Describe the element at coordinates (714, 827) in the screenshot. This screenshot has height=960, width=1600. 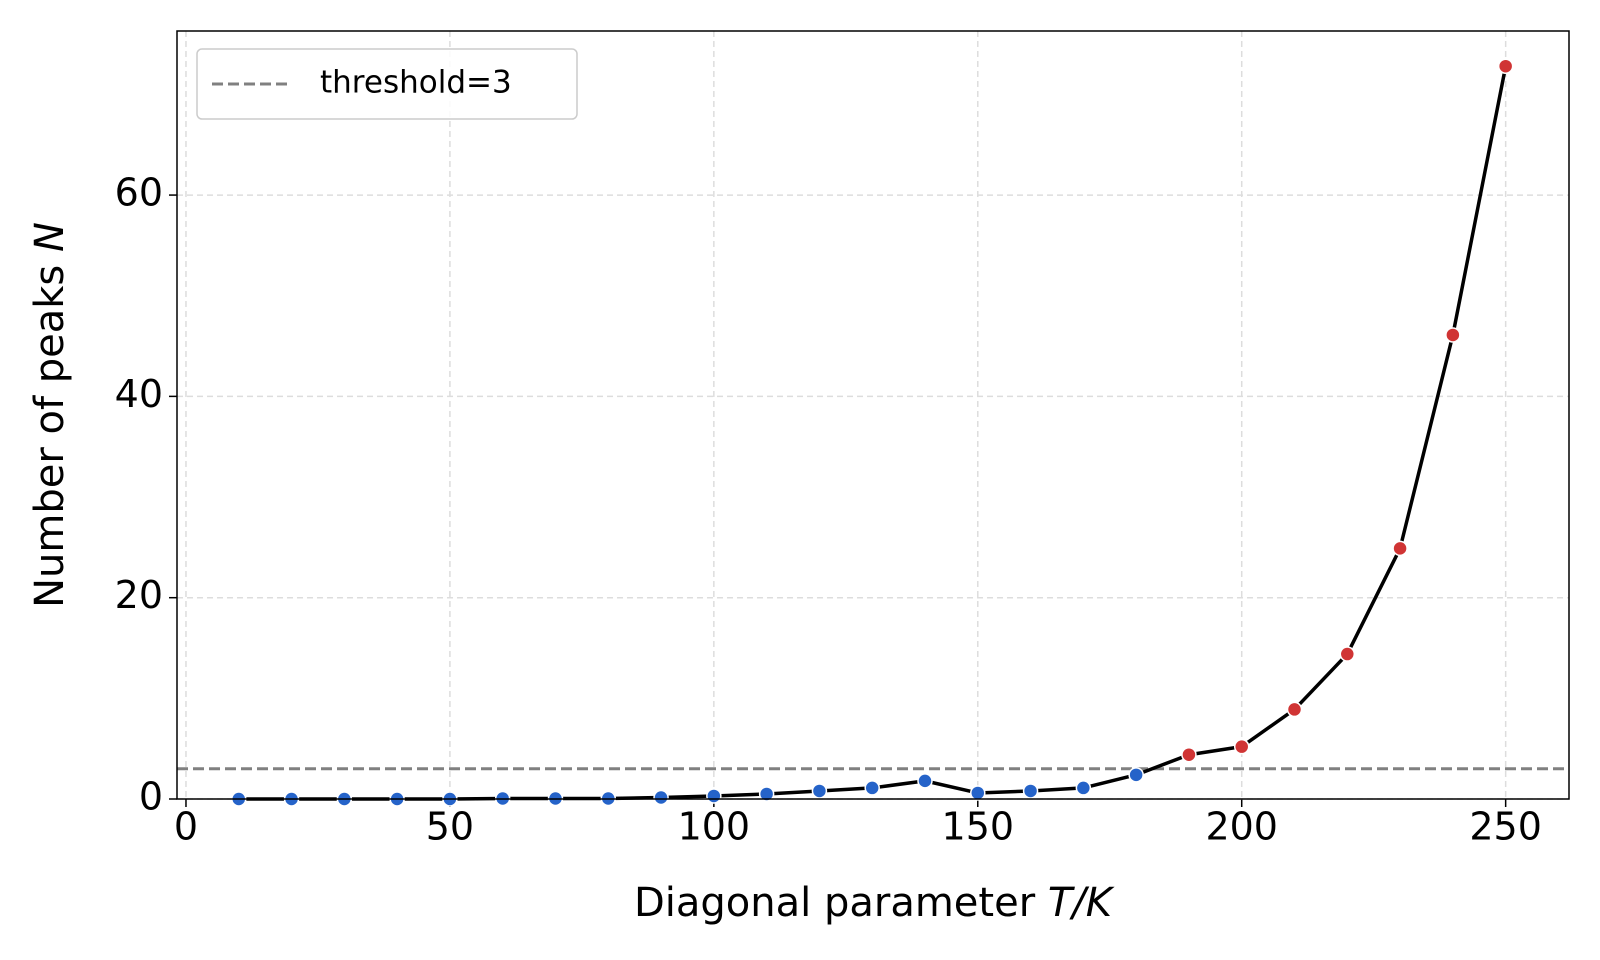
I see `x-tick-label: 100` at that location.